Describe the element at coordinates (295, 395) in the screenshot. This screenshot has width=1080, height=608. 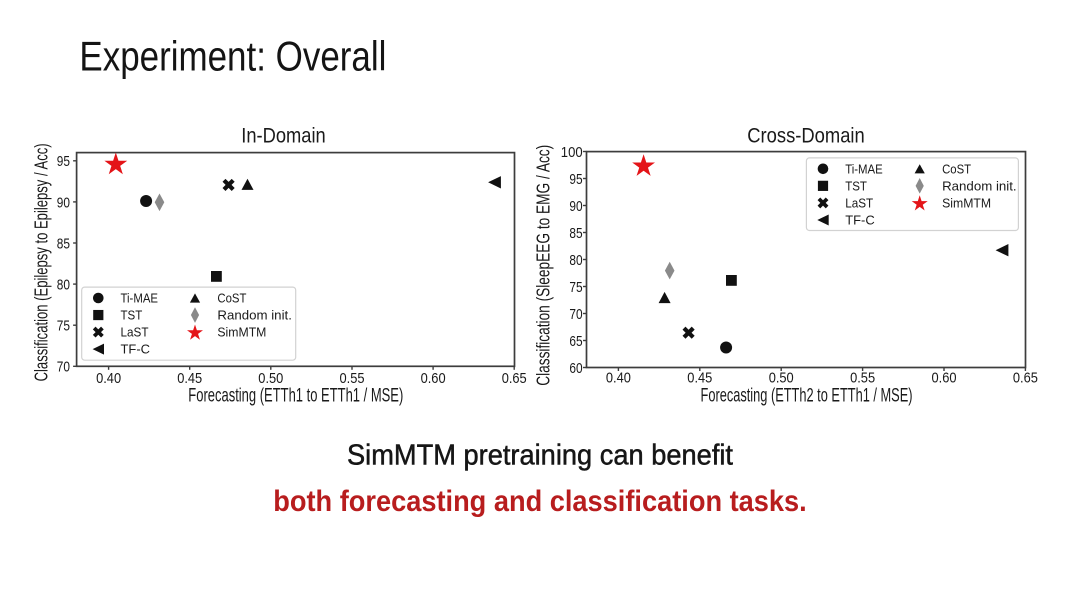
I see `svg-text:Forecasting (ETTh1 to ETTh1 /: Forecasting (ETTh1 to ETTh1 / MSE)` at that location.